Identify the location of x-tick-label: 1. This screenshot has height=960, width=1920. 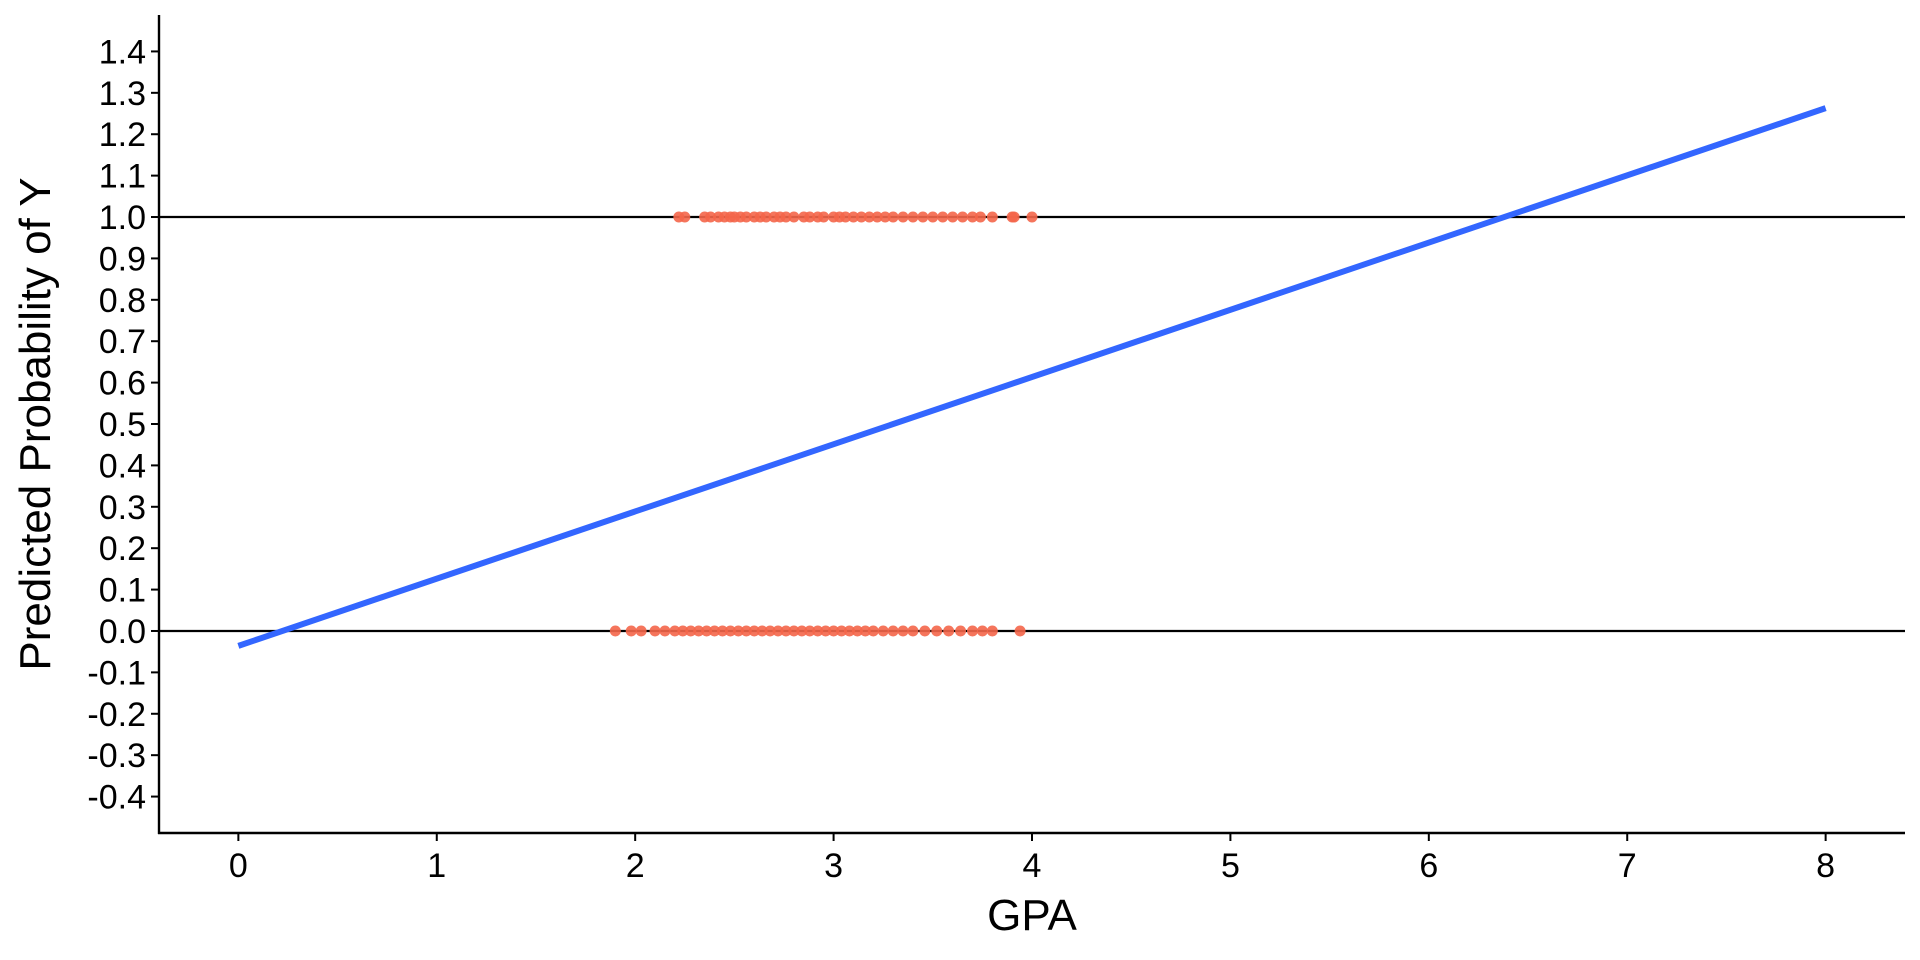
(436, 866).